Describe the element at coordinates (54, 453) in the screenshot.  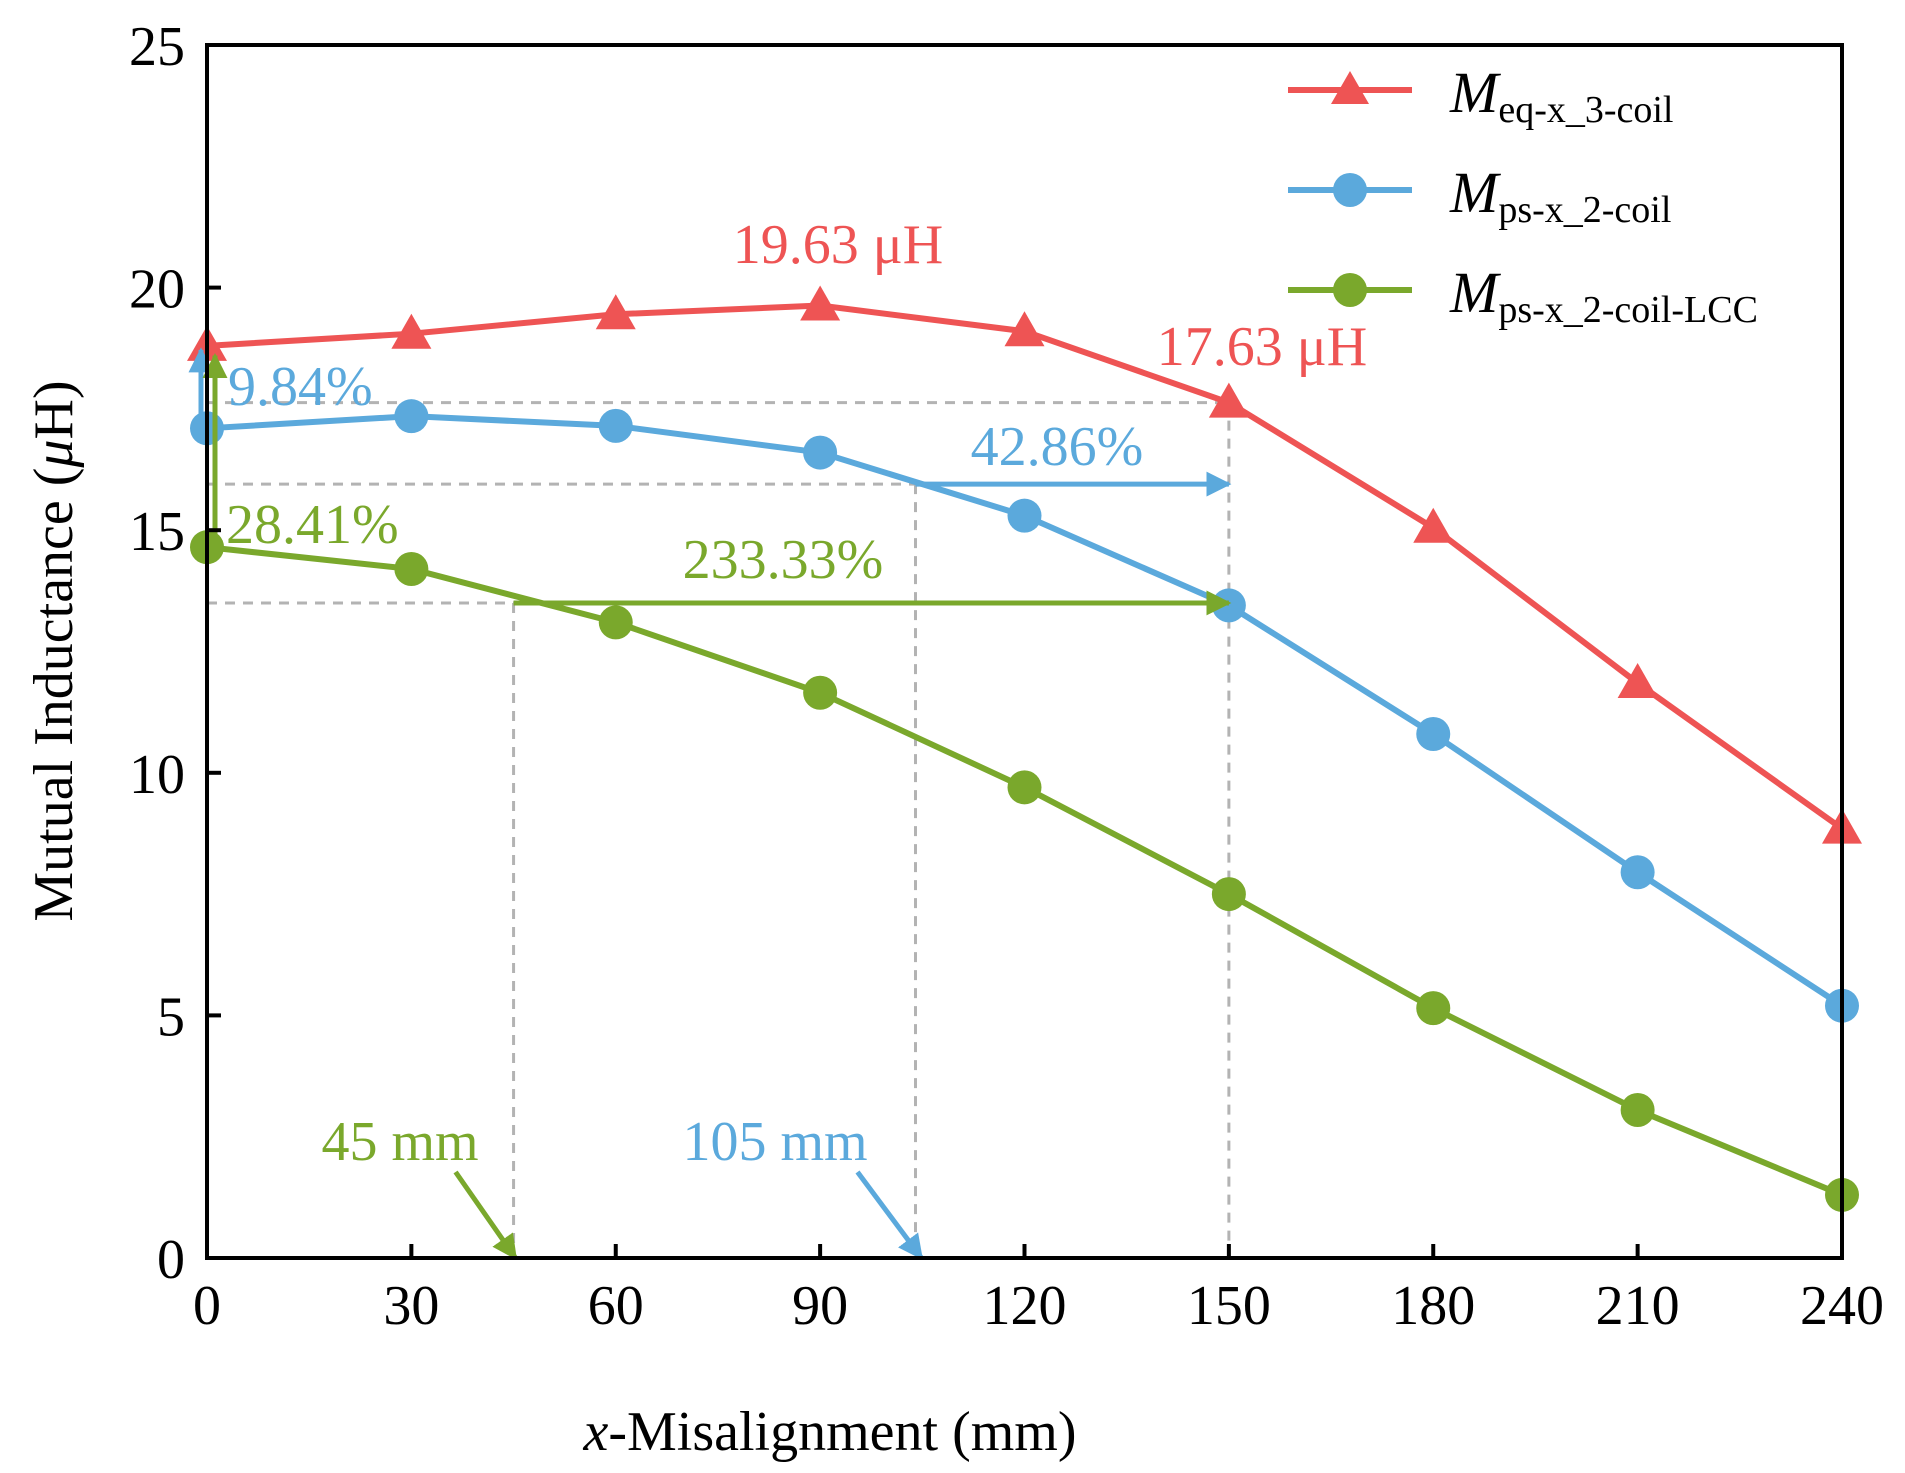
I see `y-axis-title-unit: μ` at that location.